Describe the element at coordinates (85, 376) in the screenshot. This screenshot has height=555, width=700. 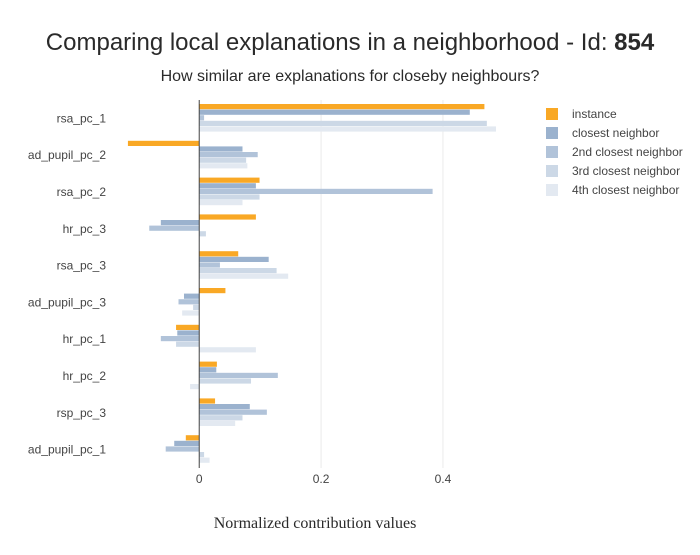
I see `y-tick-label: hr_pc_2` at that location.